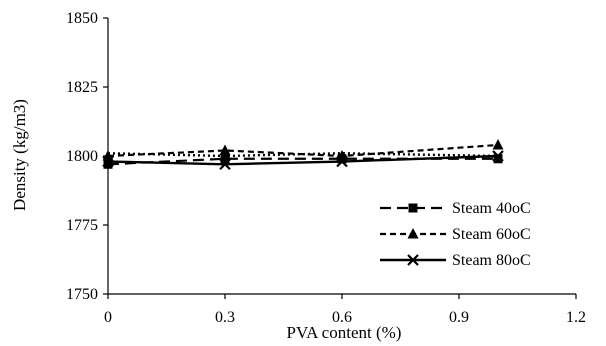  I want to click on y-axis-ticks: 1750 1775 1800 1825 1850, so click(87, 156).